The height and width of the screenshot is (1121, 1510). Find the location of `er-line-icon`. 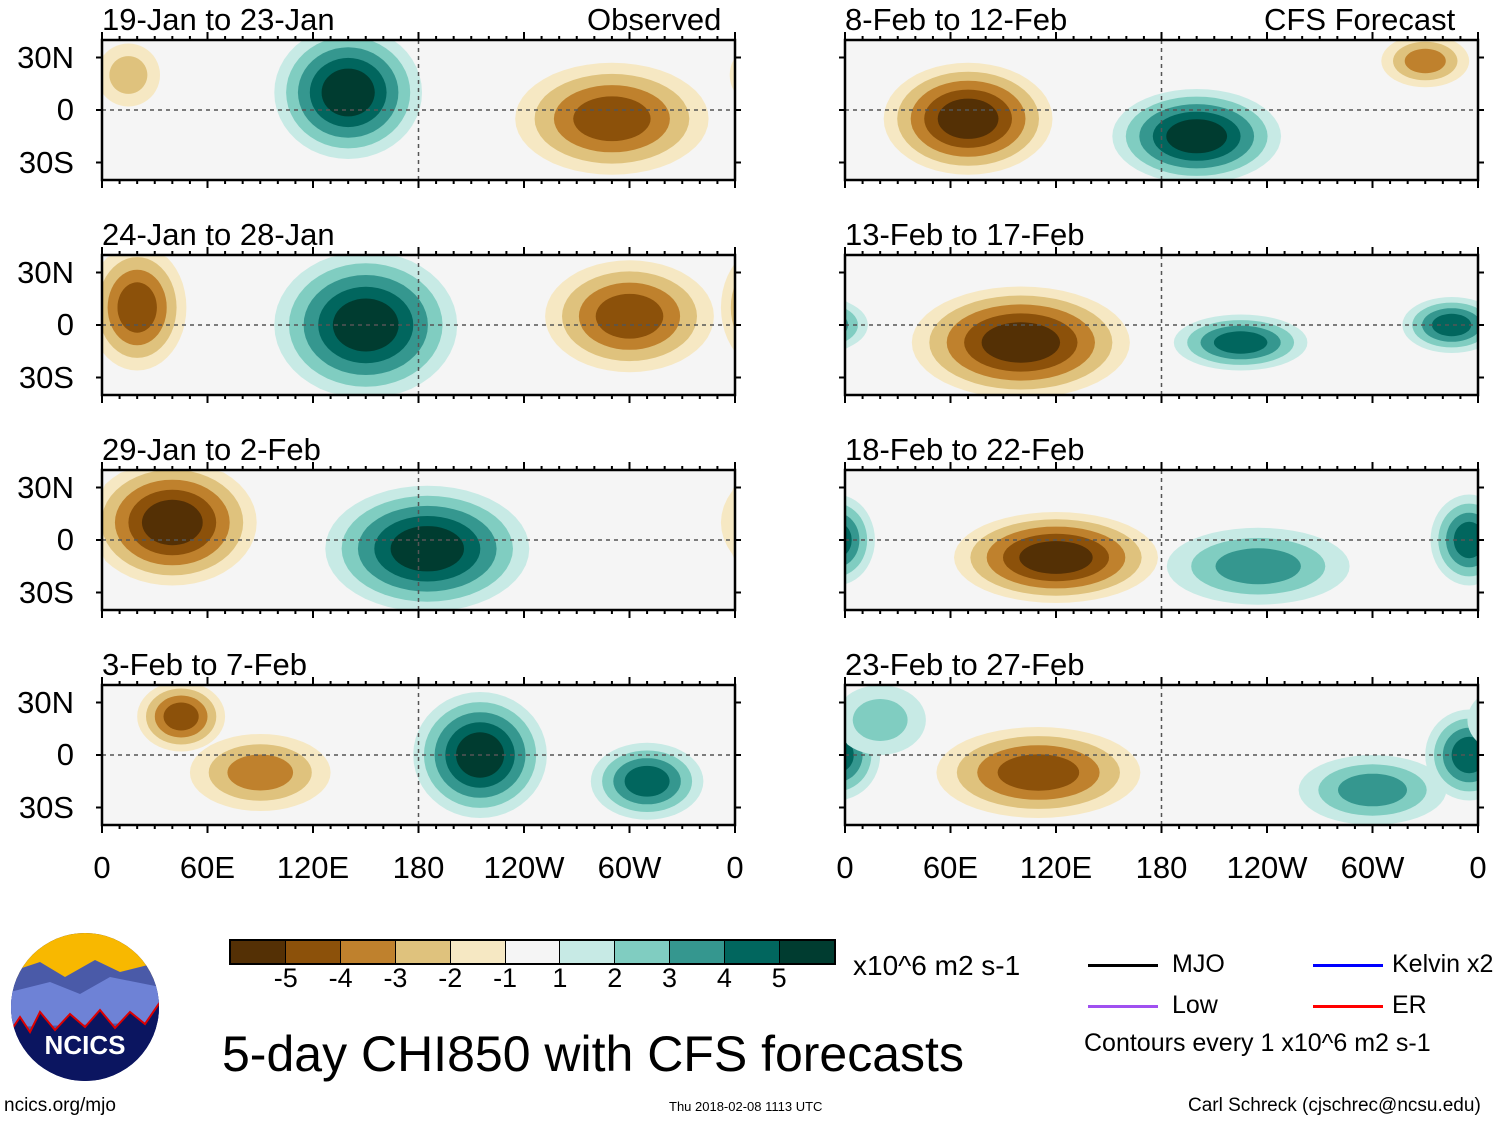

er-line-icon is located at coordinates (1348, 1006).